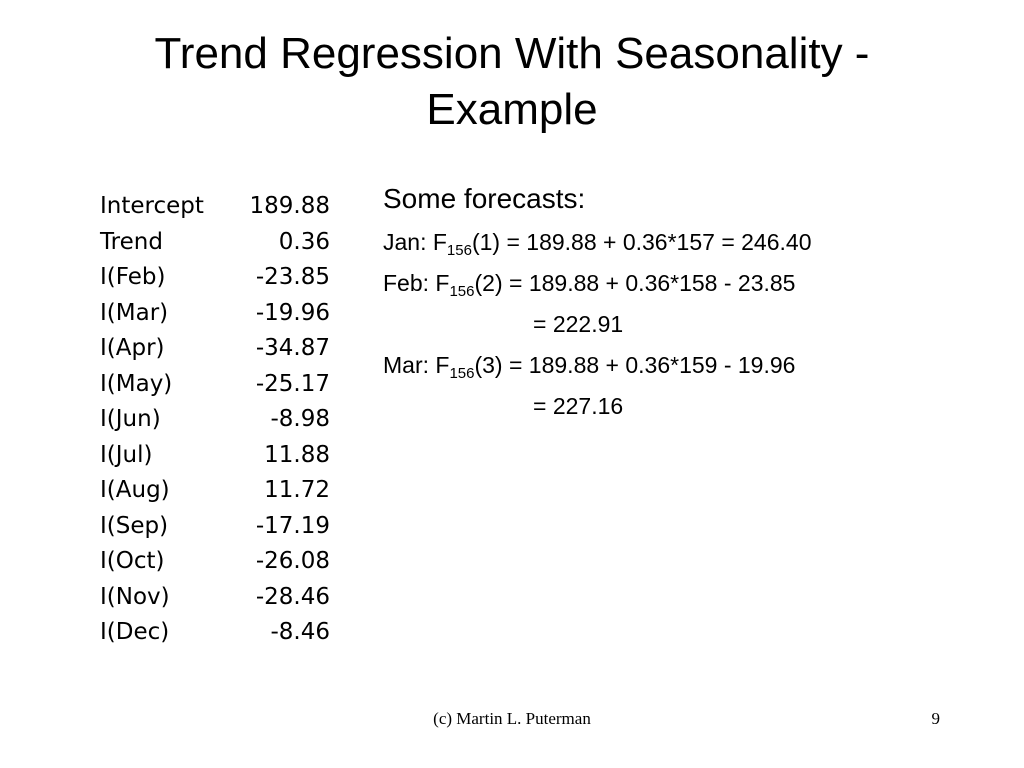  Describe the element at coordinates (215, 314) in the screenshot. I see `table-row: I(Mar) -19.96` at that location.